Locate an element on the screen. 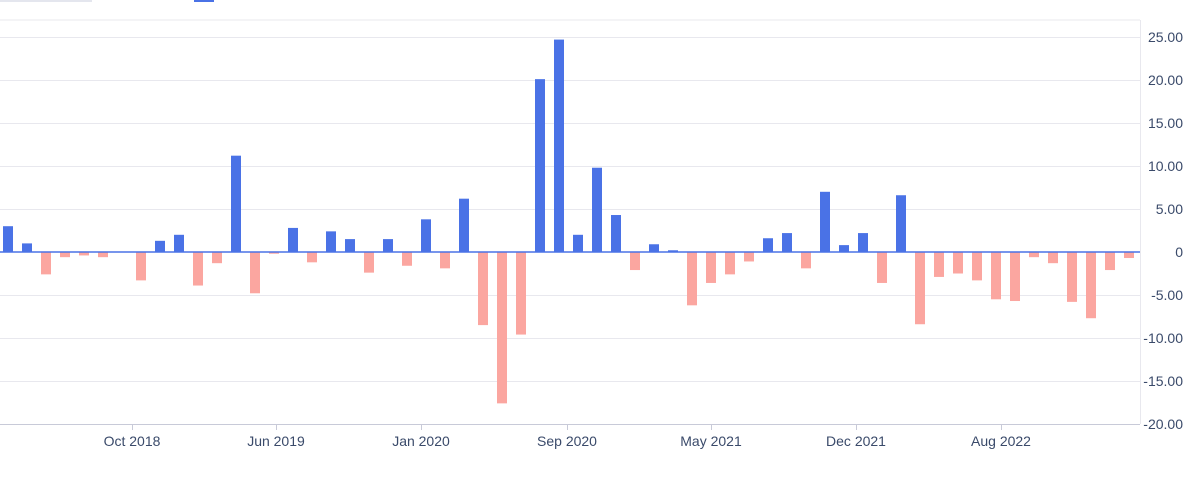  y-tick-label: -15.00 is located at coordinates (1163, 381).